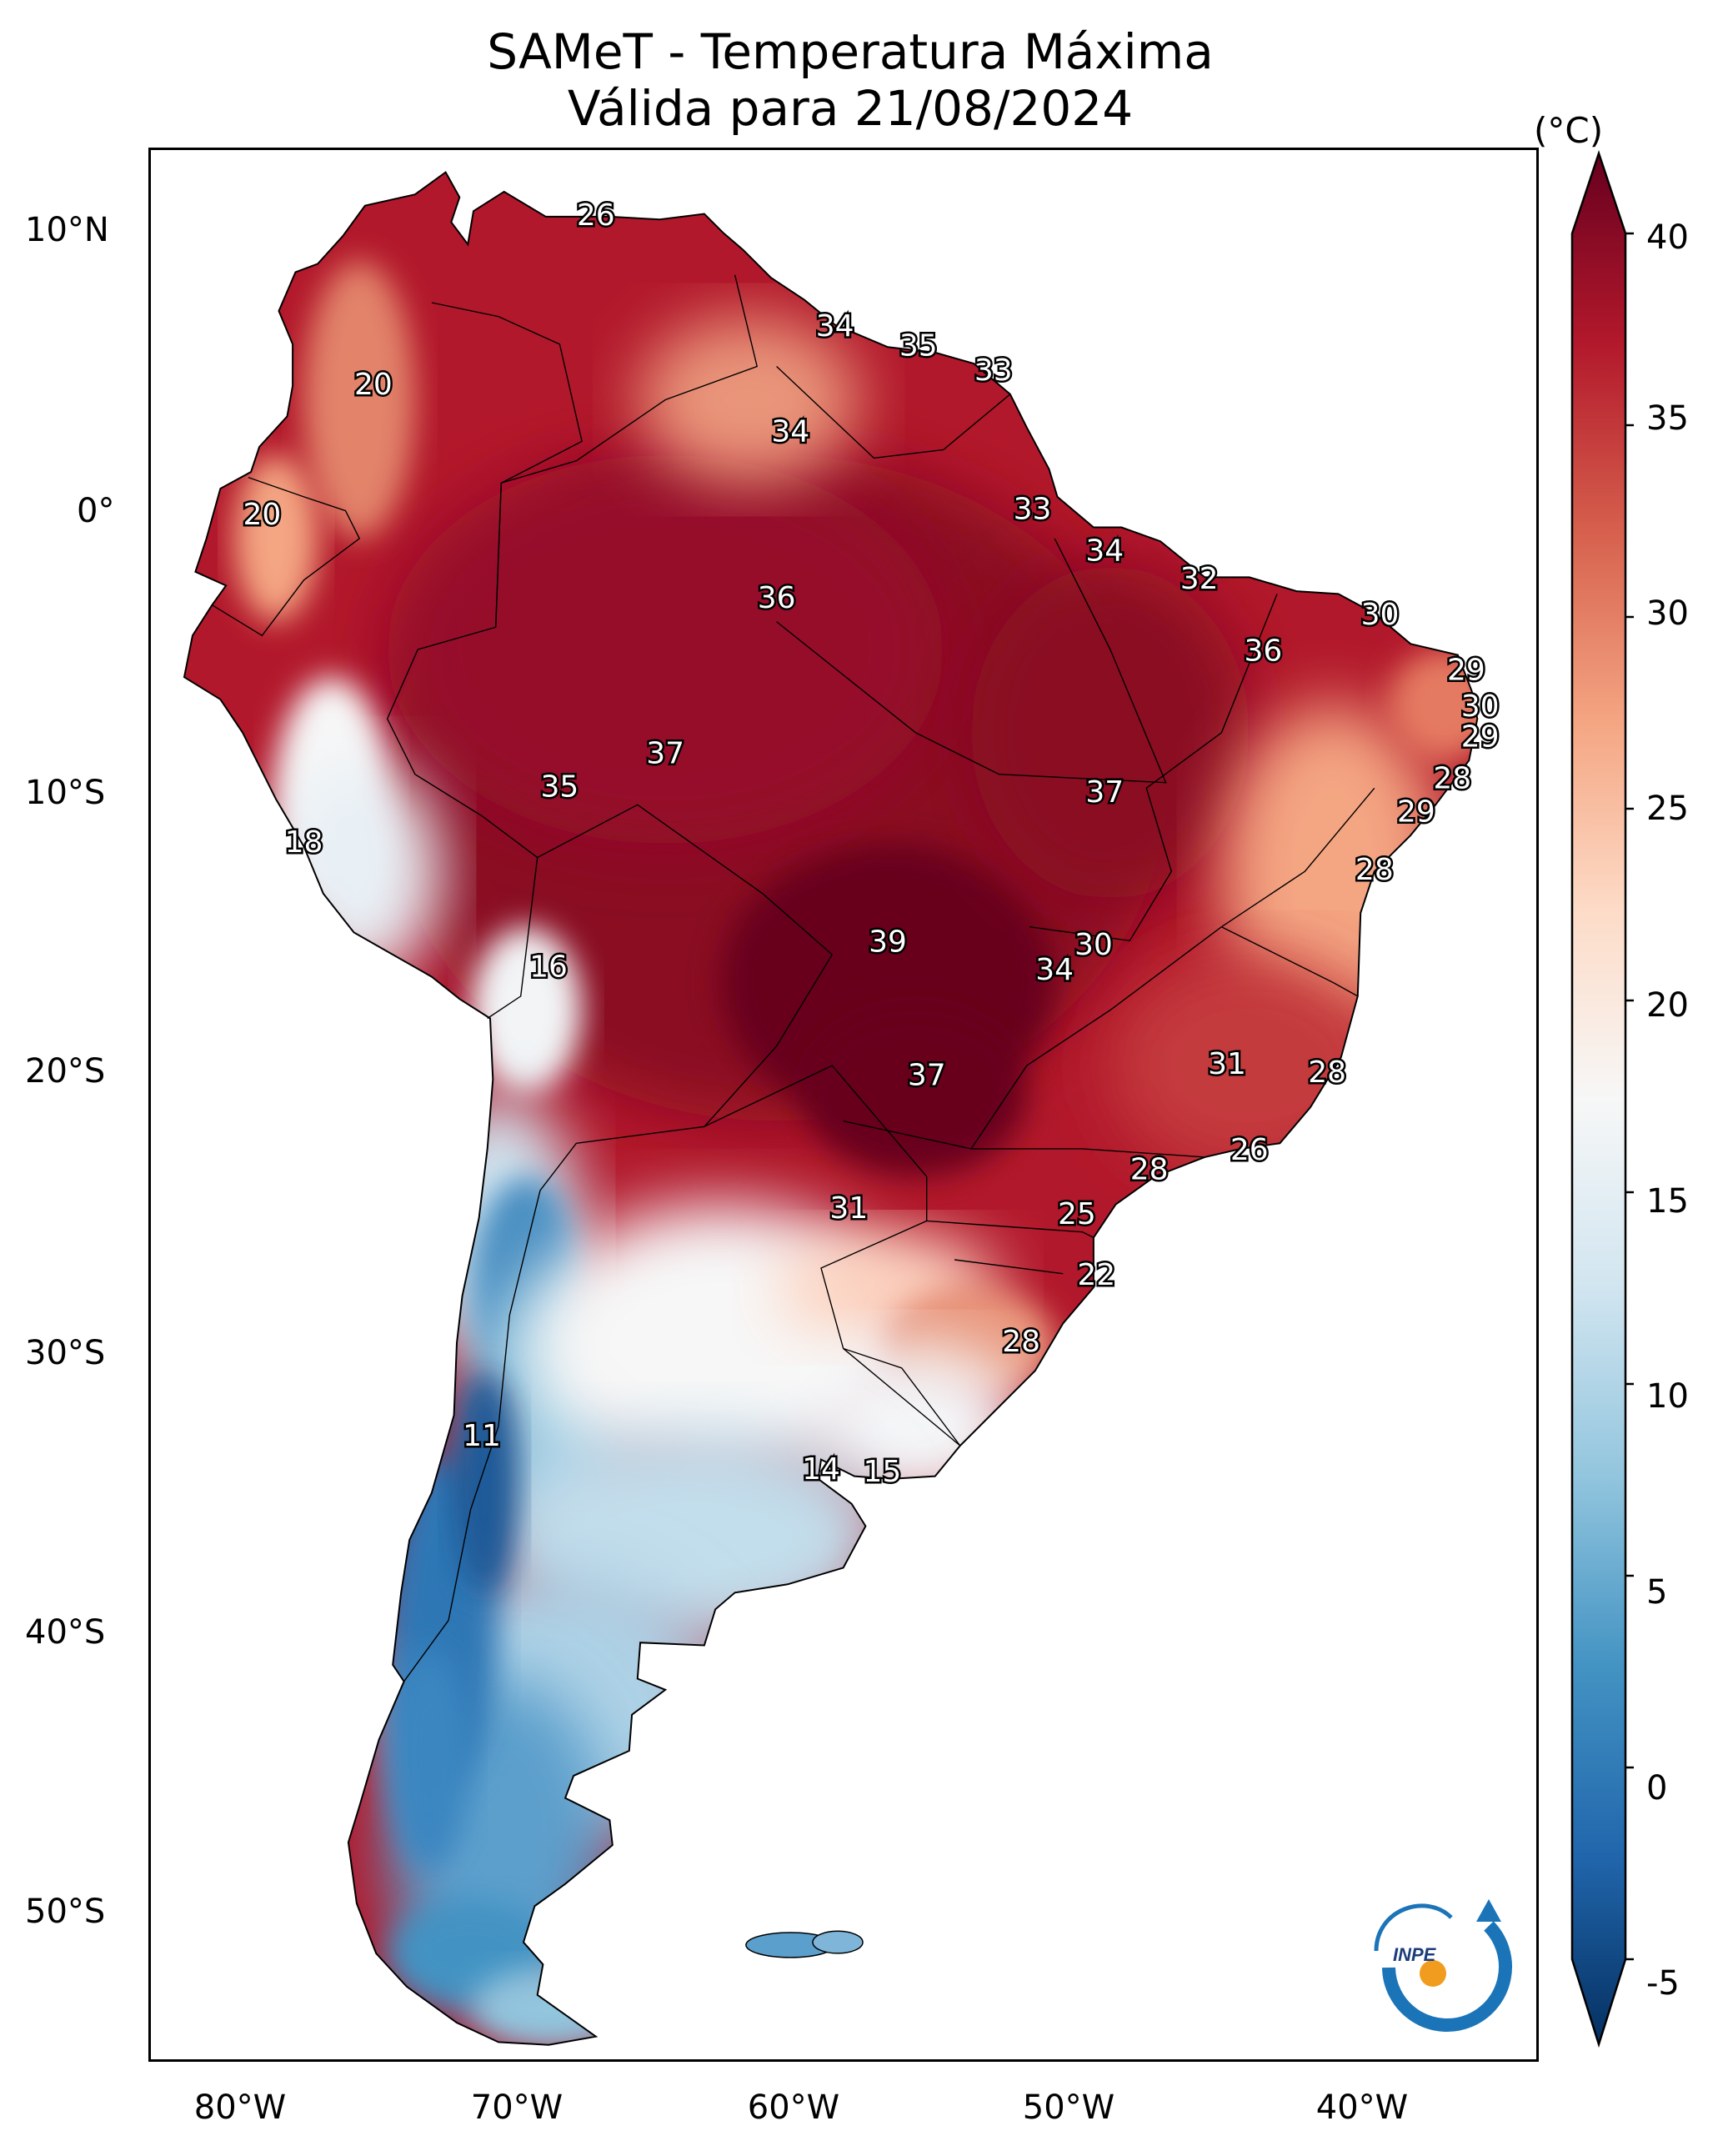  I want to click on lat-tick-10s: 10°S, so click(65, 793).